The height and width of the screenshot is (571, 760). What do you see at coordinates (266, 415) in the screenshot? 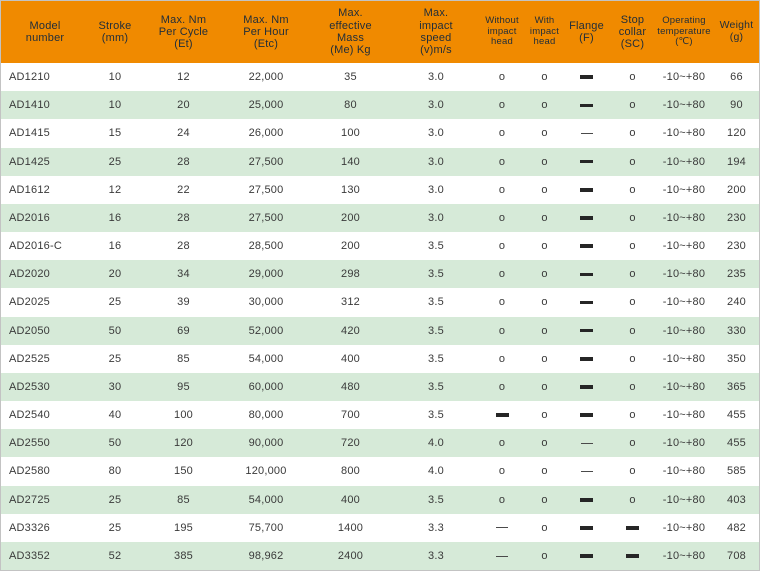
I see `cell-hour: 80,000` at bounding box center [266, 415].